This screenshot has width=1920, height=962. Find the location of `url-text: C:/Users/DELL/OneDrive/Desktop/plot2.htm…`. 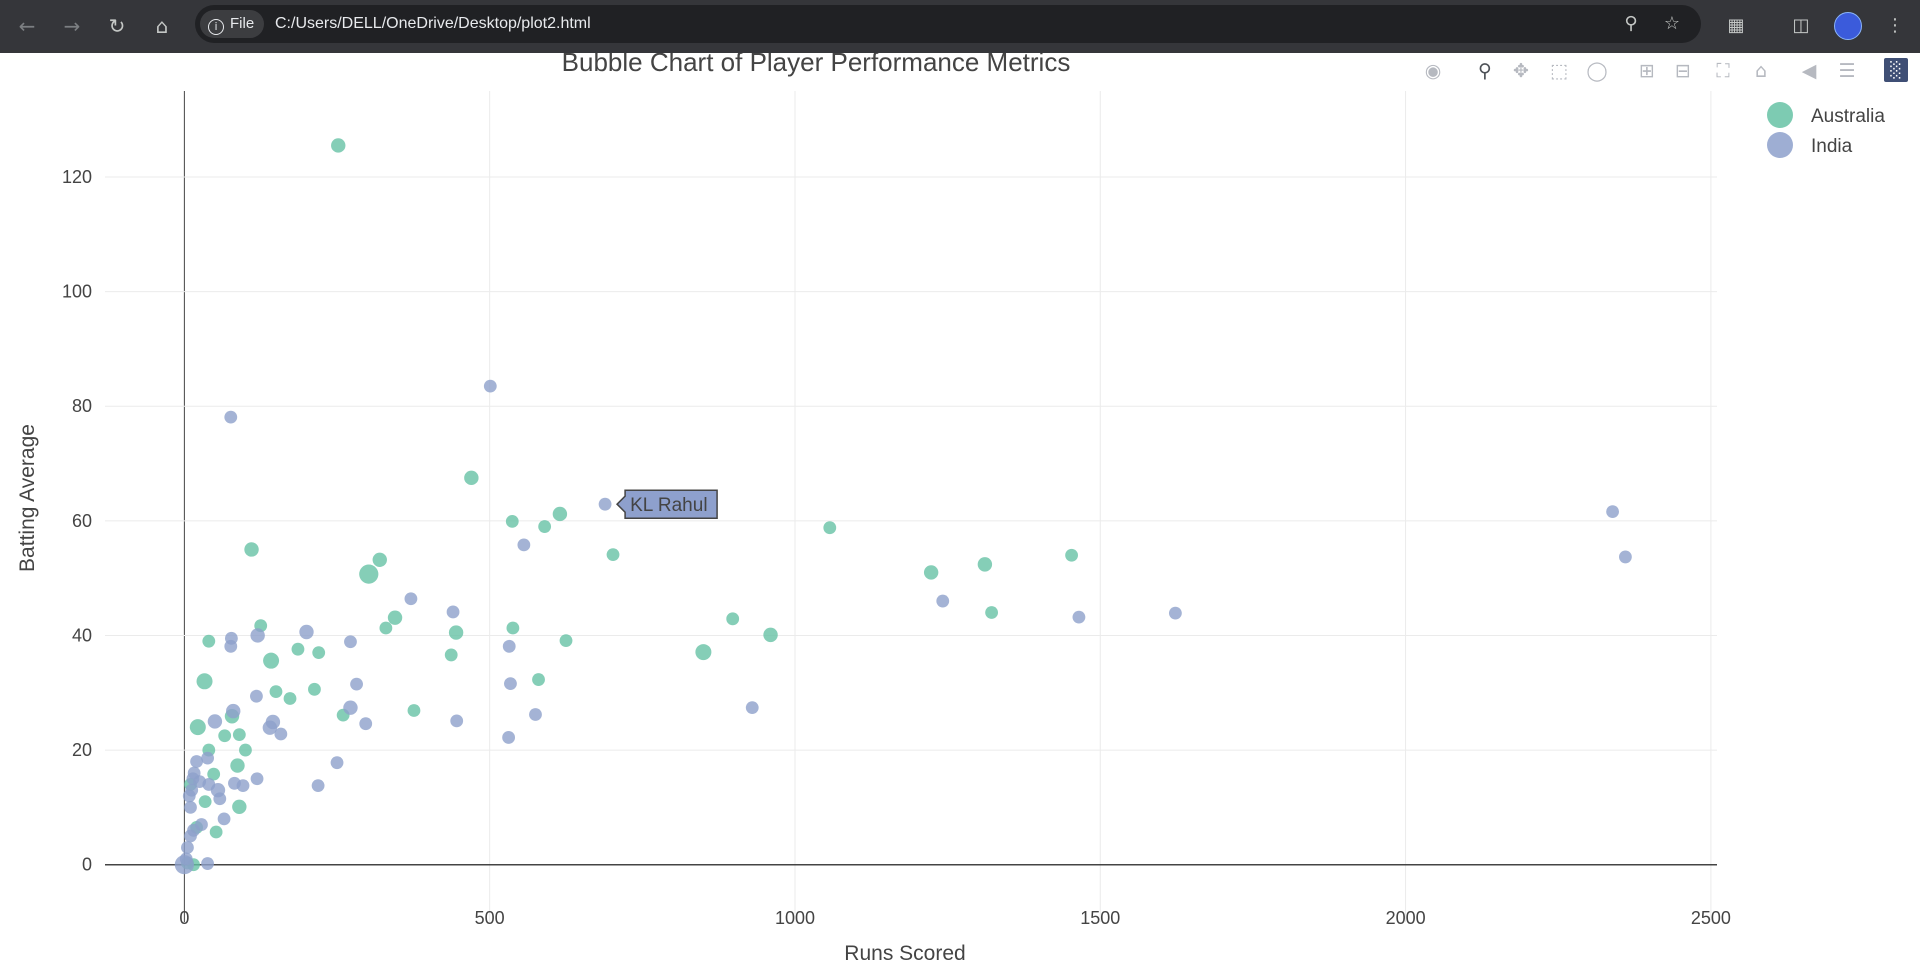

url-text: C:/Users/DELL/OneDrive/Desktop/plot2.htm… is located at coordinates (433, 23).